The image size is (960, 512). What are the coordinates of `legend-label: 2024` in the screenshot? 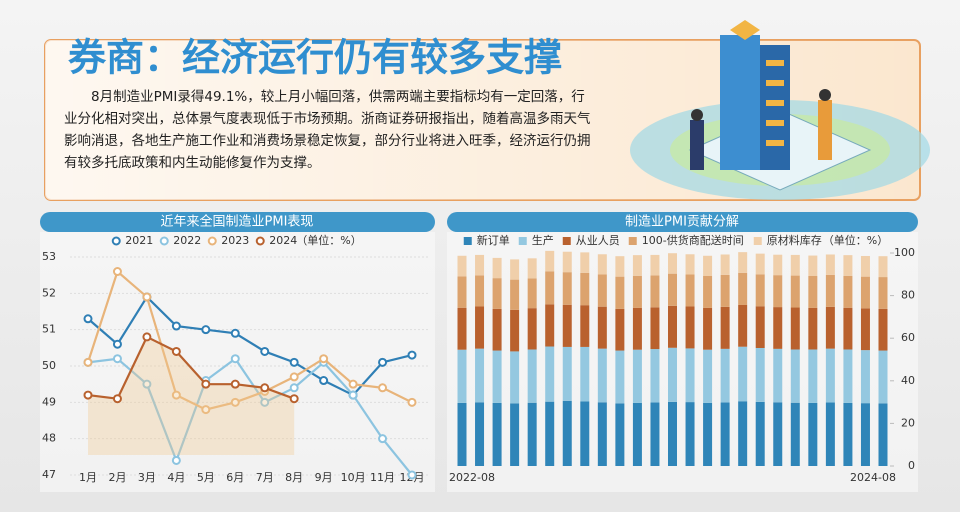 It's located at (283, 240).